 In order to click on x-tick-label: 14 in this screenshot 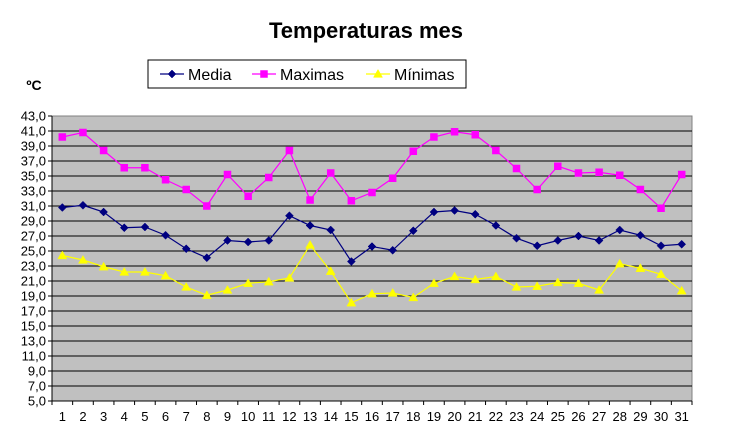, I will do `click(330, 416)`.